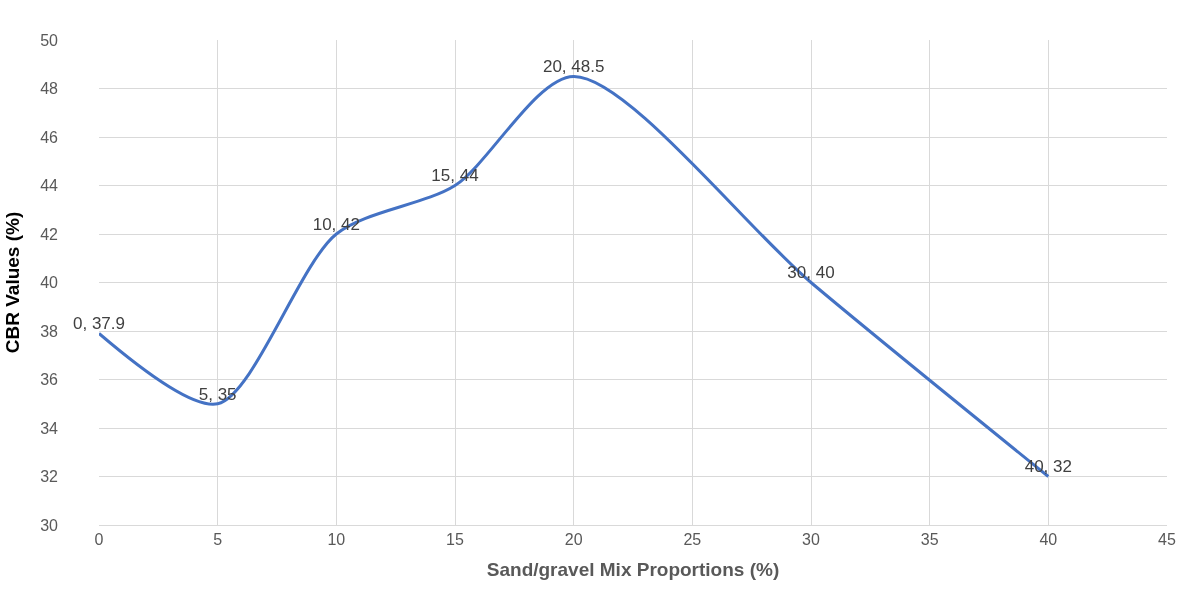 The image size is (1197, 595). What do you see at coordinates (692, 540) in the screenshot?
I see `x-tick-label: 25` at bounding box center [692, 540].